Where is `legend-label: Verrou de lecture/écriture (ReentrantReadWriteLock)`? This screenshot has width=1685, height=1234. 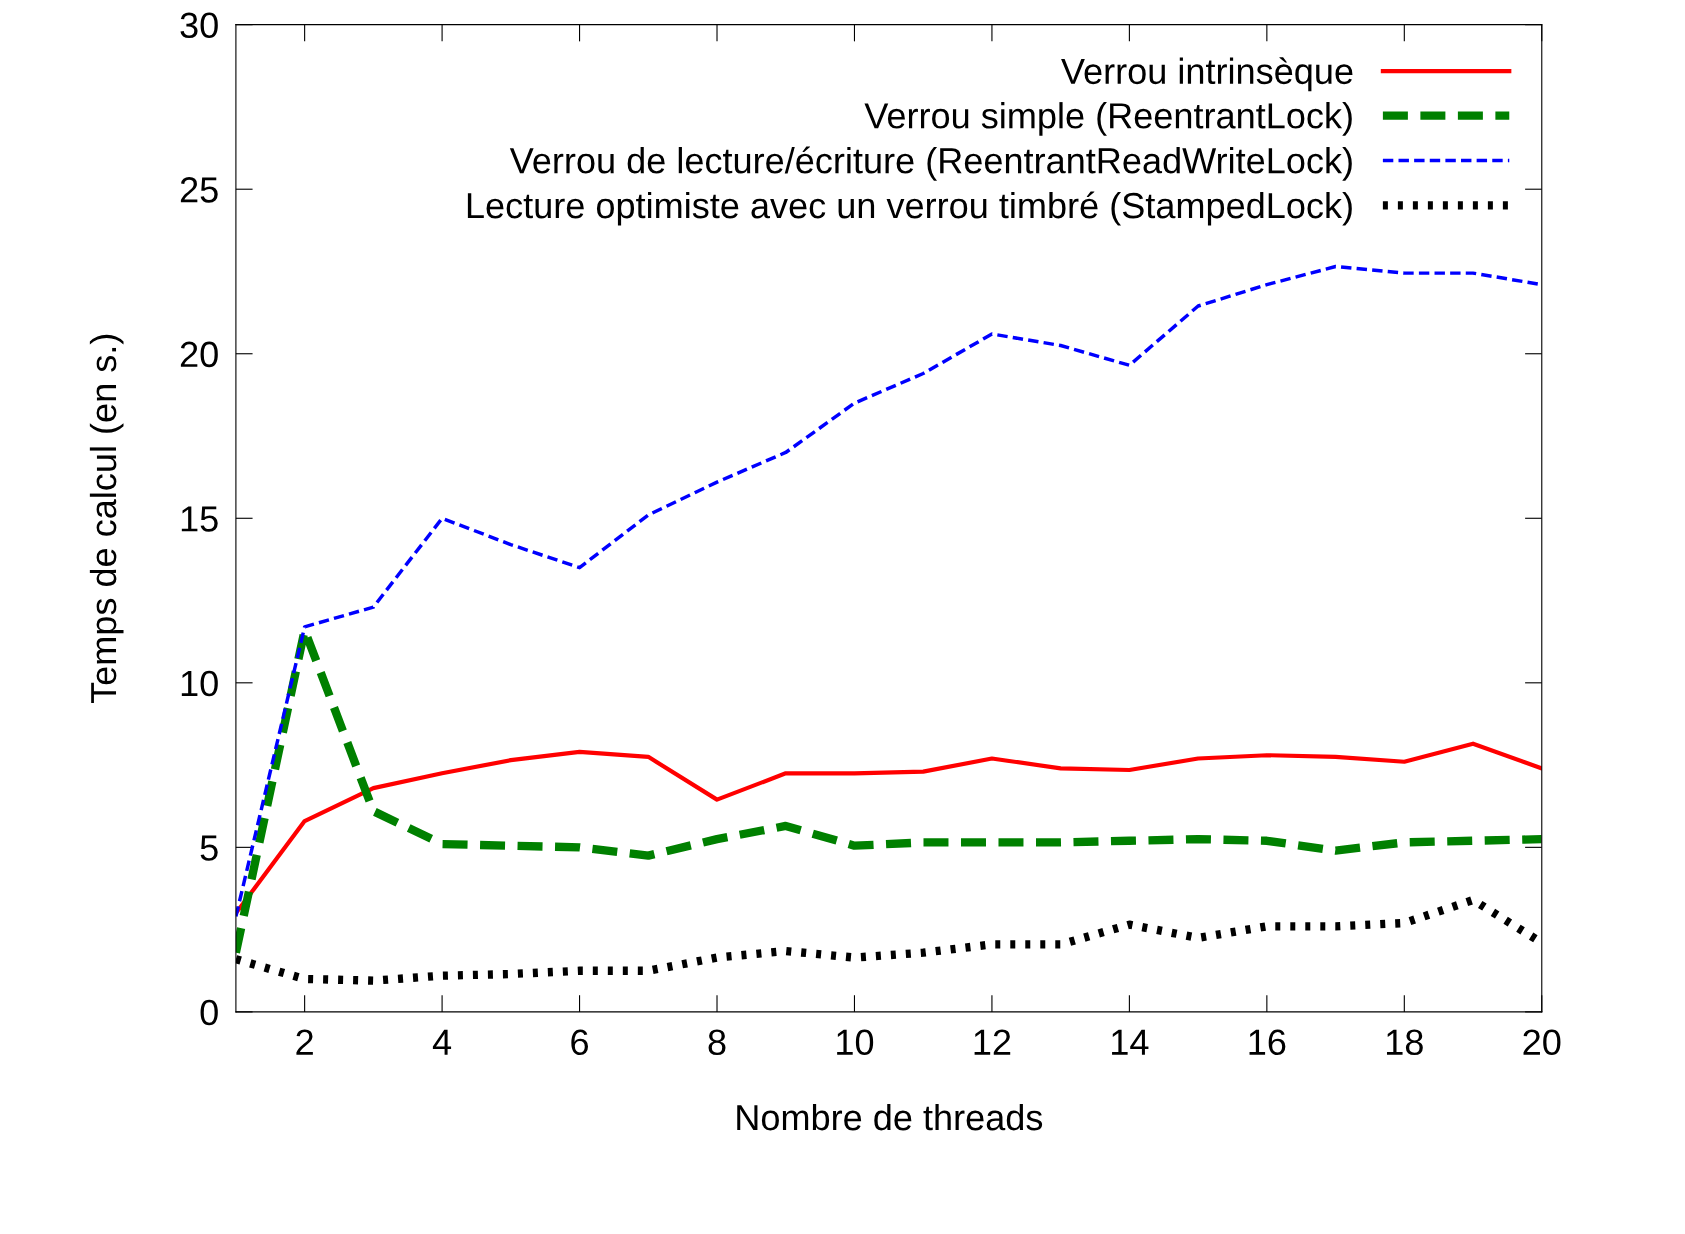
legend-label: Verrou de lecture/écriture (ReentrantReadWriteLock) is located at coordinates (930, 163).